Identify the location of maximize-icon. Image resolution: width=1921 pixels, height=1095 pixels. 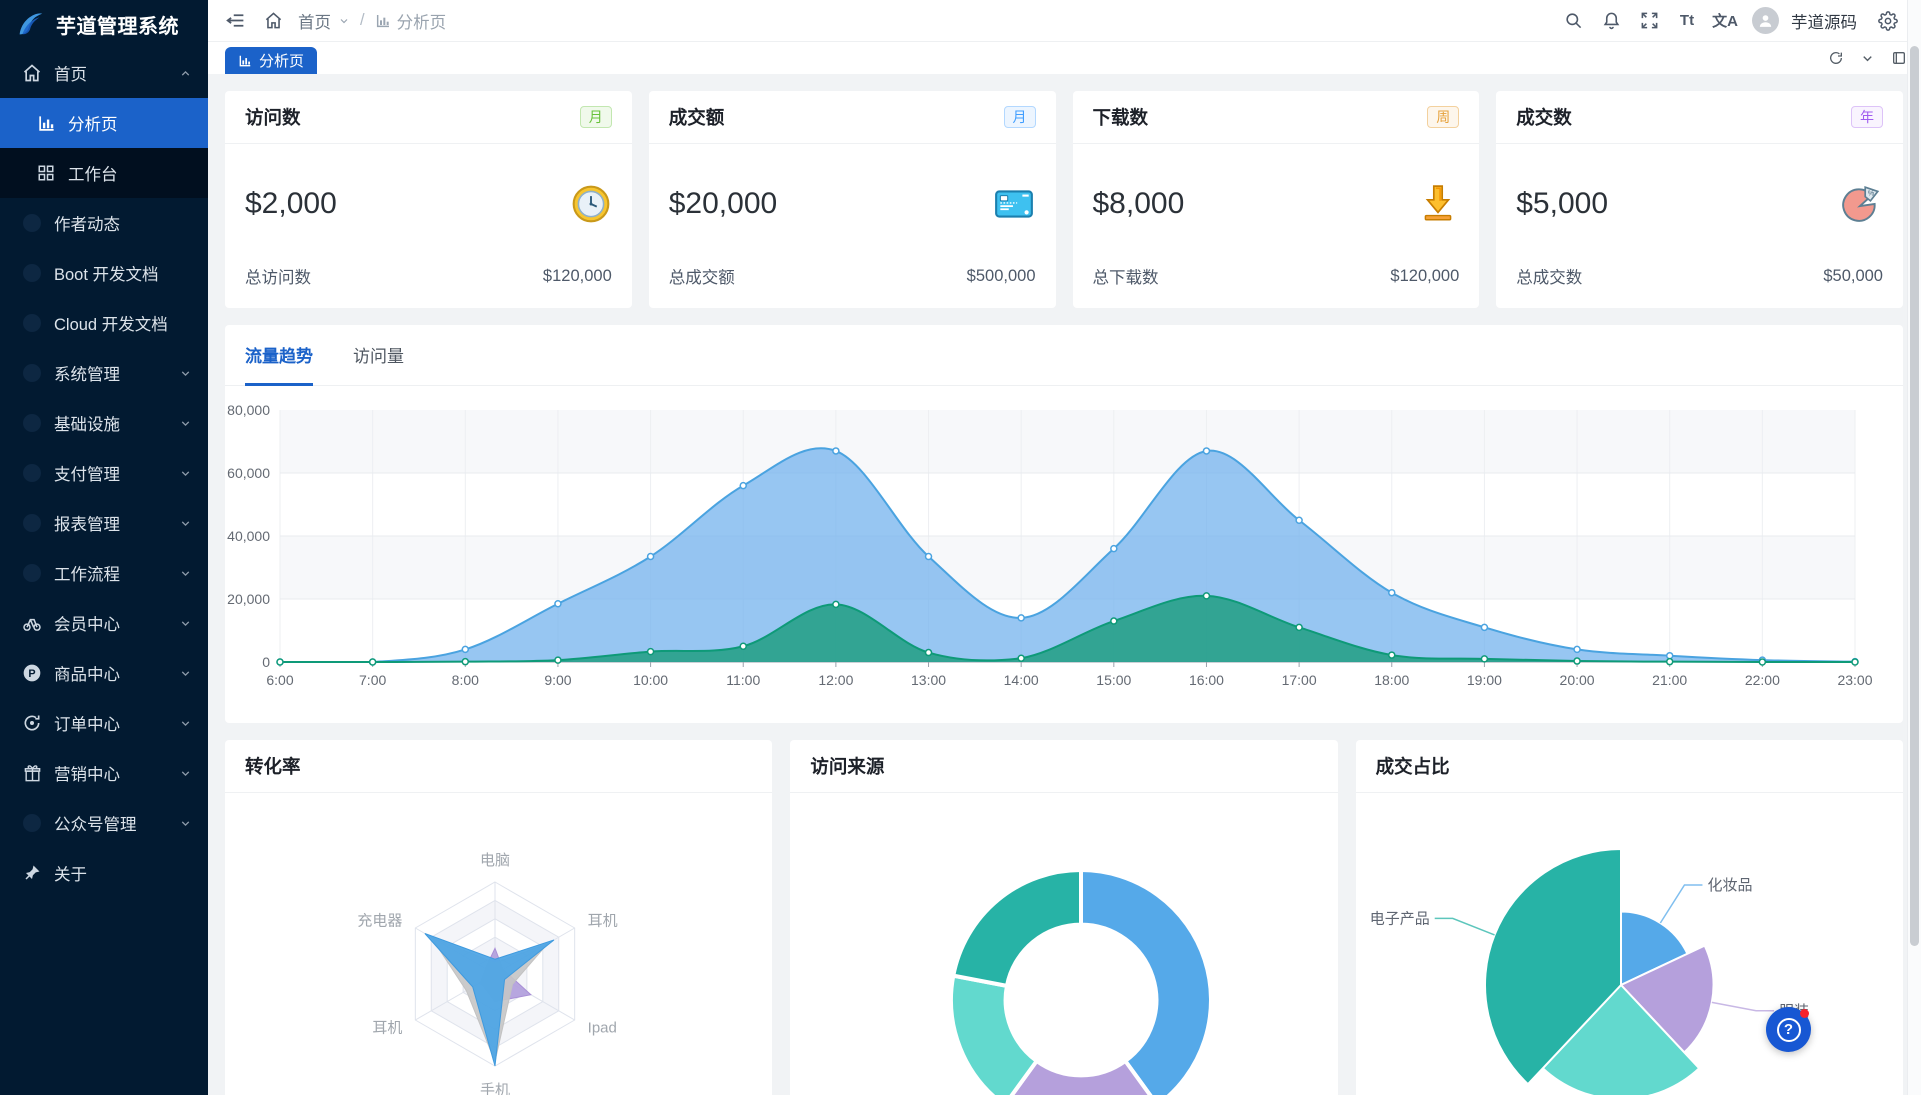
(1899, 58).